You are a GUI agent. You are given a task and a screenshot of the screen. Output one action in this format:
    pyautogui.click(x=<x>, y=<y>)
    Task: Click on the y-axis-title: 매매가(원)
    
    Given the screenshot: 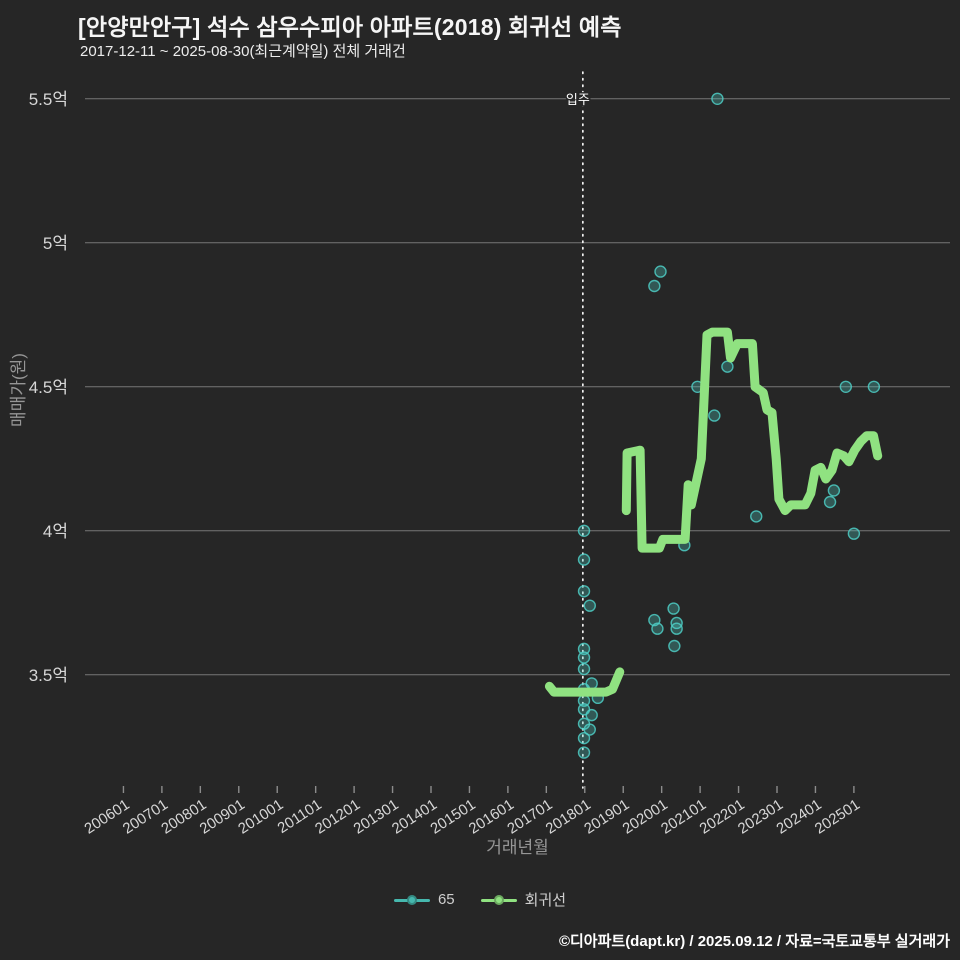 What is the action you would take?
    pyautogui.click(x=18, y=390)
    